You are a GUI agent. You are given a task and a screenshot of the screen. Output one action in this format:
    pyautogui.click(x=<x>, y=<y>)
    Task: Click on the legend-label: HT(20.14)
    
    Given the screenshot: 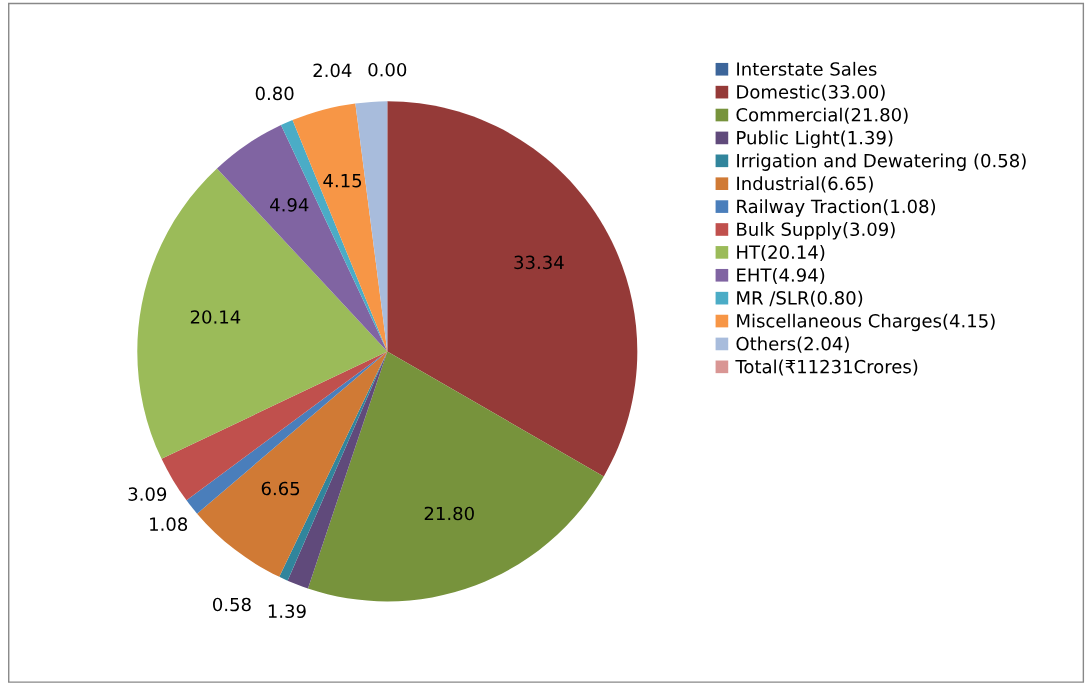 What is the action you would take?
    pyautogui.click(x=781, y=253)
    